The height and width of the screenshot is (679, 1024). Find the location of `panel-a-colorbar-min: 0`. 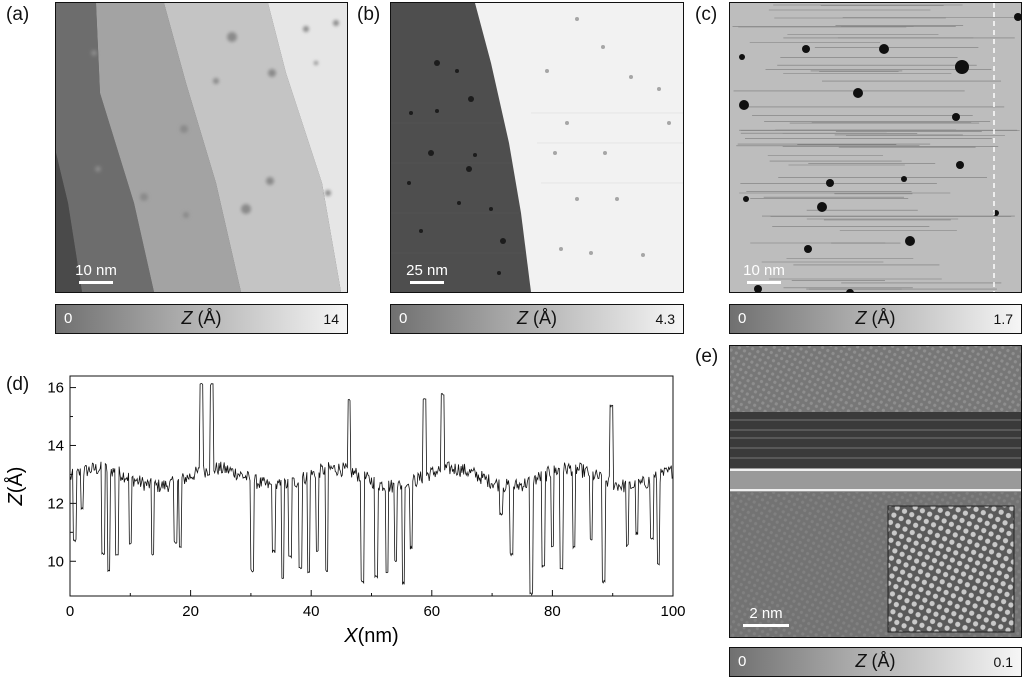

panel-a-colorbar-min: 0 is located at coordinates (68, 318).